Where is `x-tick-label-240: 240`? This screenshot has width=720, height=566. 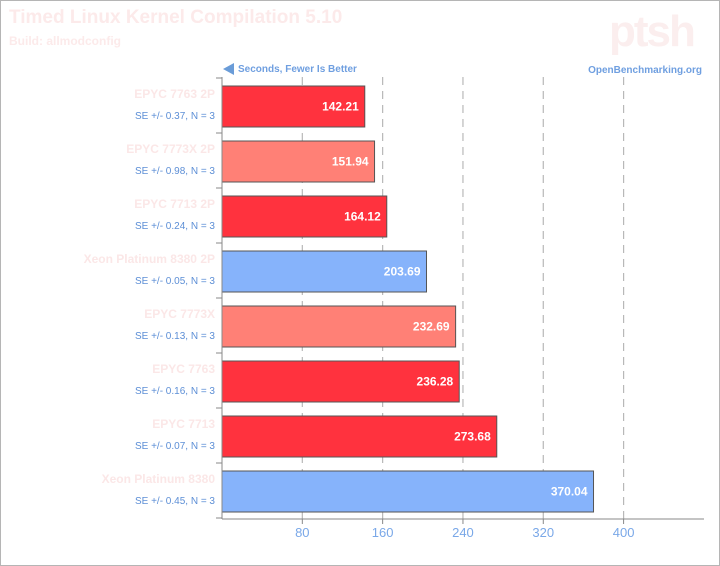 x-tick-label-240: 240 is located at coordinates (463, 532).